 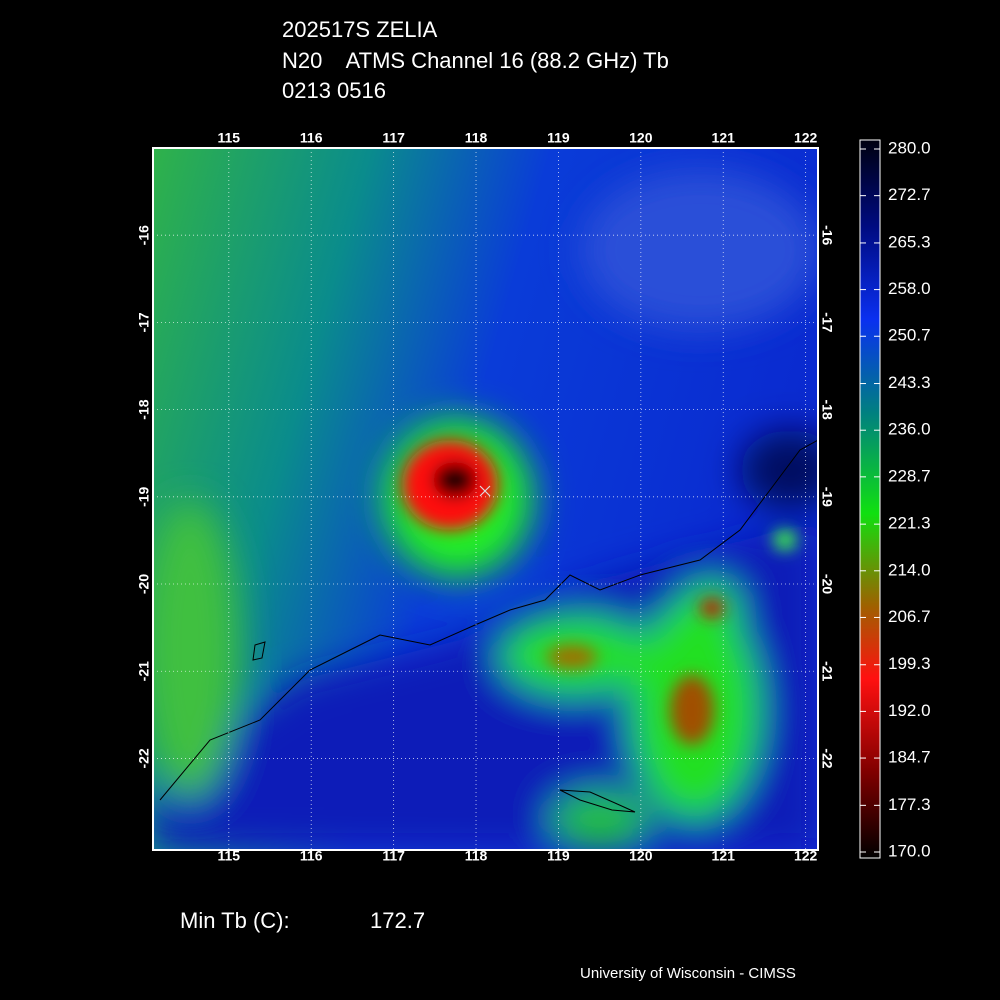 I want to click on colorbar-label: 184.7, so click(x=909, y=757).